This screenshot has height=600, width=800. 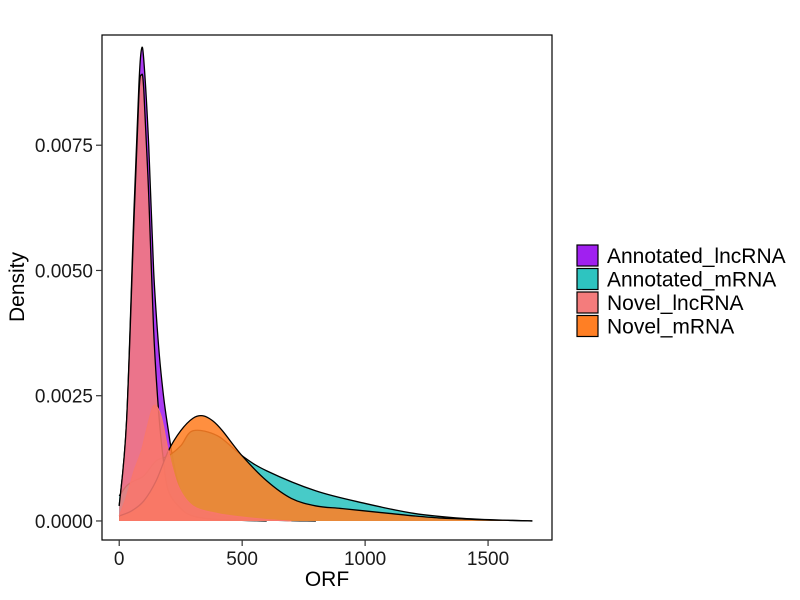 I want to click on legend-label-novel-lncrna: Novel_lncRNA, so click(x=675, y=303).